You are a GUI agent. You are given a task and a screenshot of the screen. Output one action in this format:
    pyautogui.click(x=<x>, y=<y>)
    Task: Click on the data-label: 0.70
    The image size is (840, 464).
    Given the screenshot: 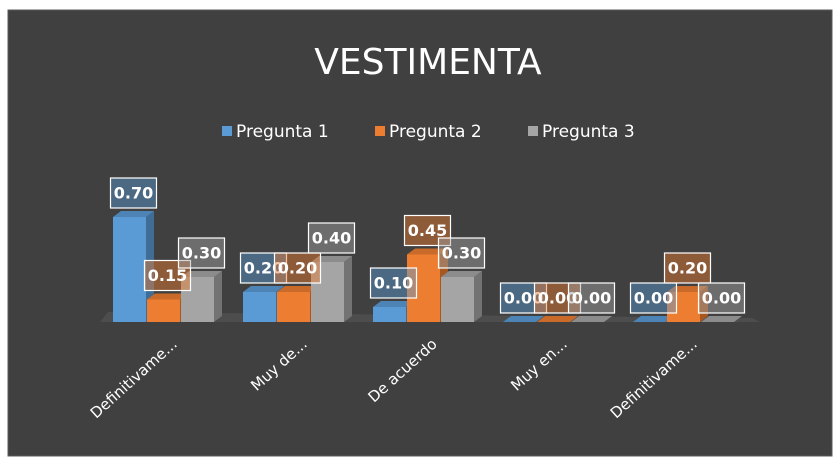 What is the action you would take?
    pyautogui.click(x=133, y=193)
    